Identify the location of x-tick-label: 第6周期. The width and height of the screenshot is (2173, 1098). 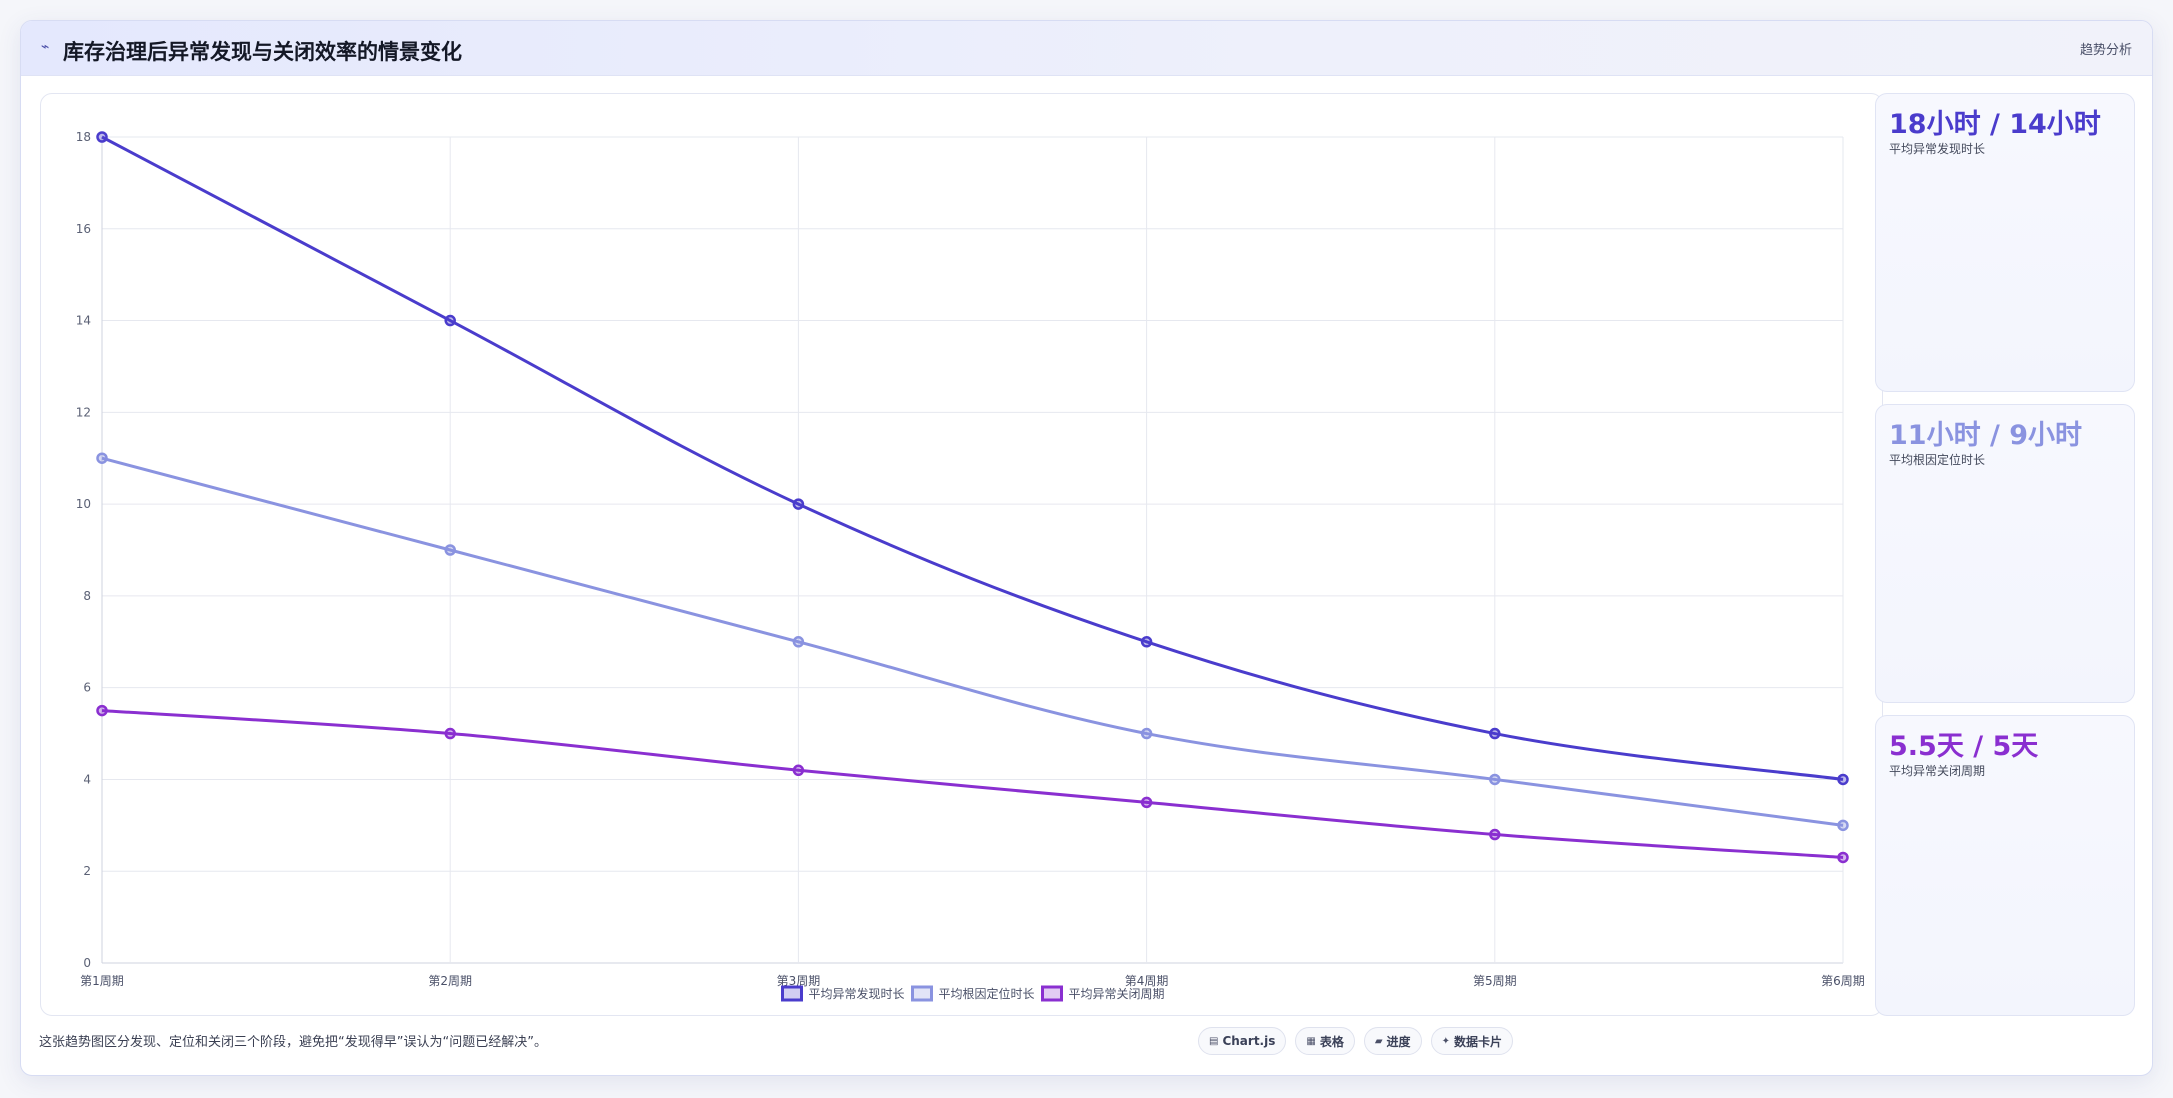
(1843, 981).